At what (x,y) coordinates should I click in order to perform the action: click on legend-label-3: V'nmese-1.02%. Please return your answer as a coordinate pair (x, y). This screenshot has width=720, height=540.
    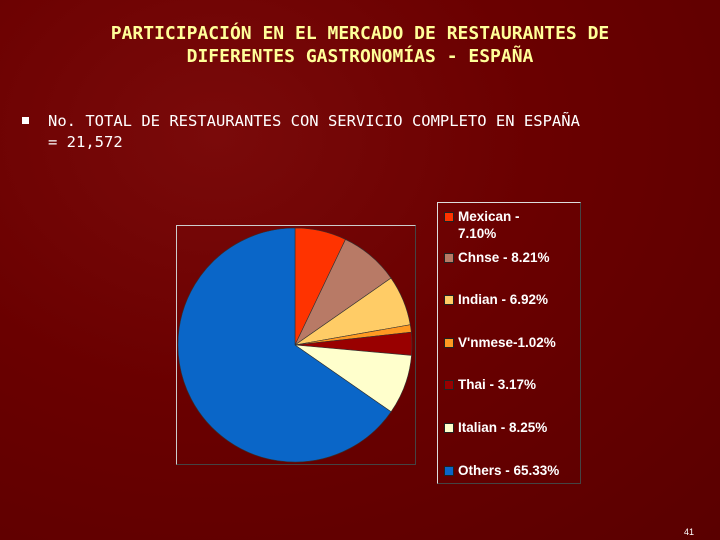
    Looking at the image, I should click on (519, 342).